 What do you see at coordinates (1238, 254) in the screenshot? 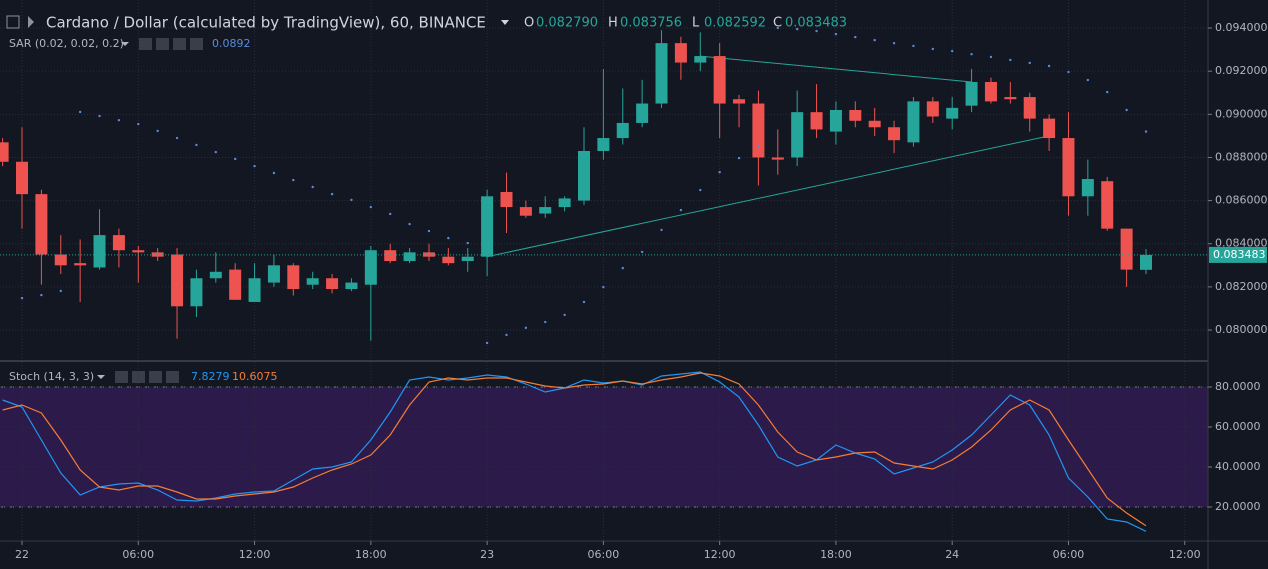
I see `last-price-tag` at bounding box center [1238, 254].